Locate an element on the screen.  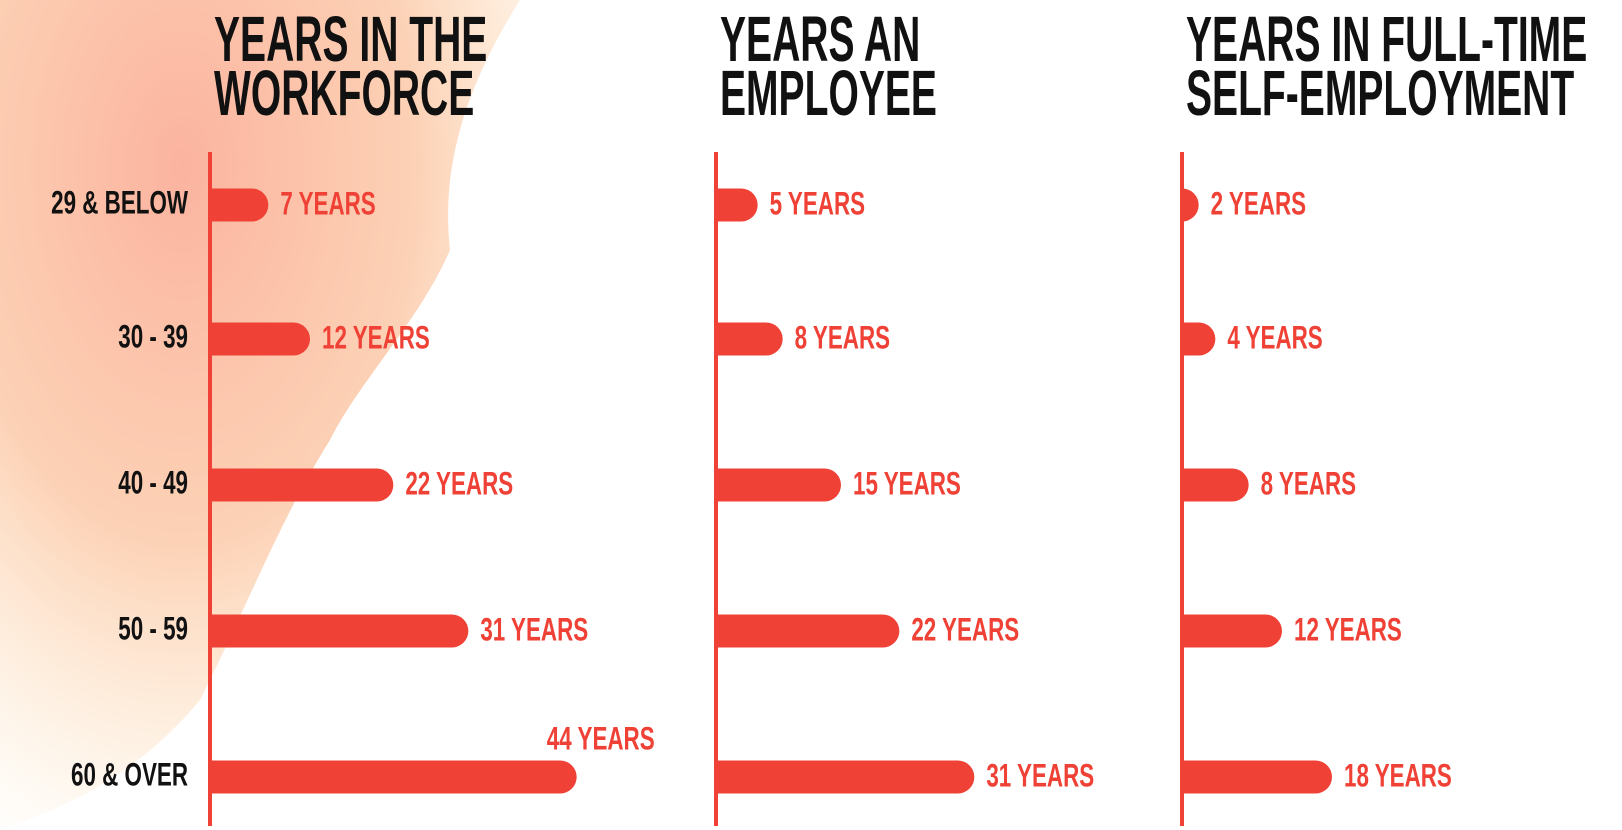
value-label: 4 YEARS is located at coordinates (1274, 337).